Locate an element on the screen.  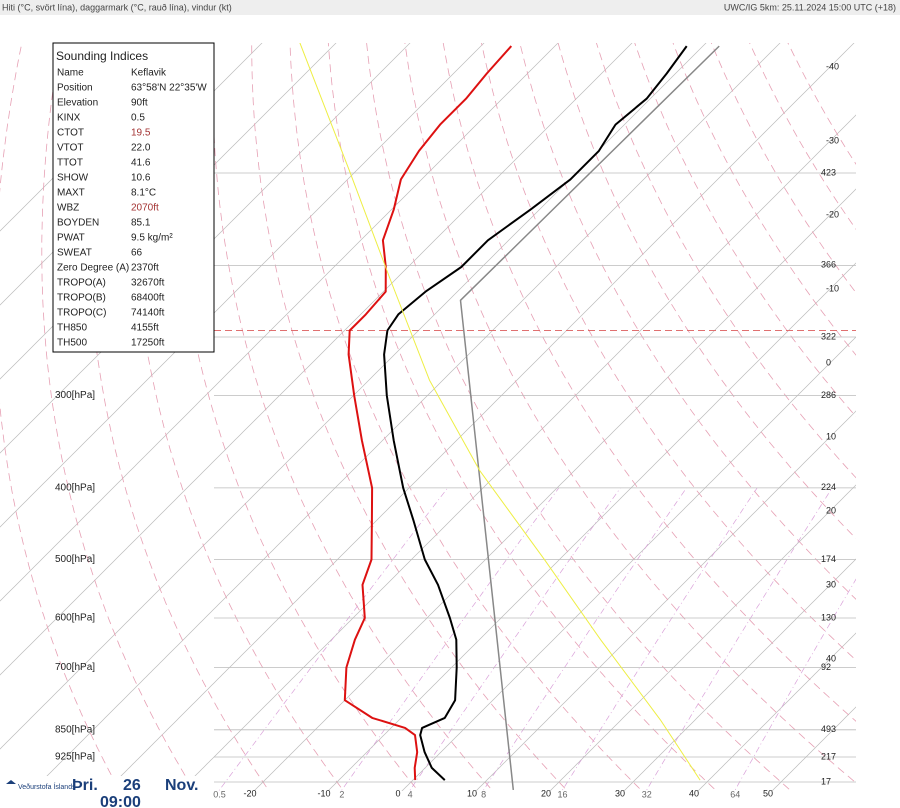
index-value: Keflavik is located at coordinates (149, 73).